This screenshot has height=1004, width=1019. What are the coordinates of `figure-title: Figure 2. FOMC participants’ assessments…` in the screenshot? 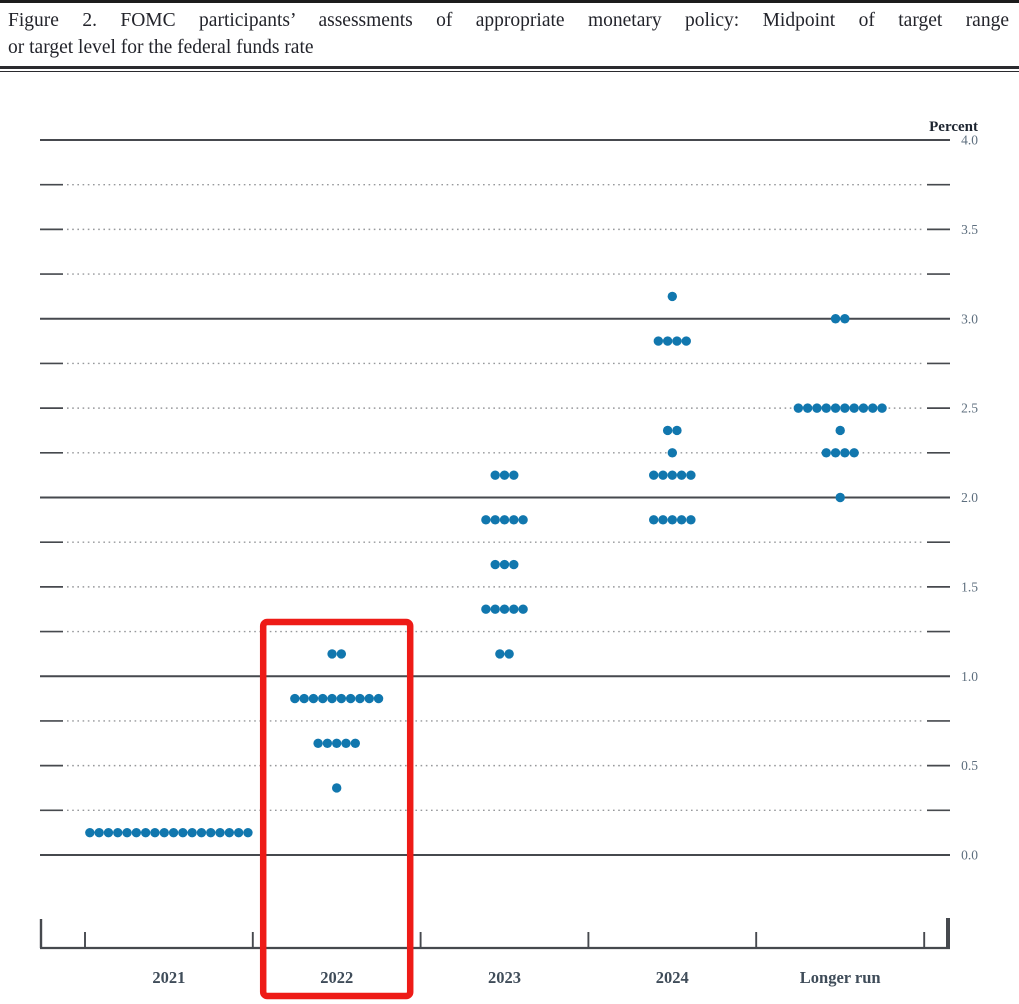 It's located at (508, 35).